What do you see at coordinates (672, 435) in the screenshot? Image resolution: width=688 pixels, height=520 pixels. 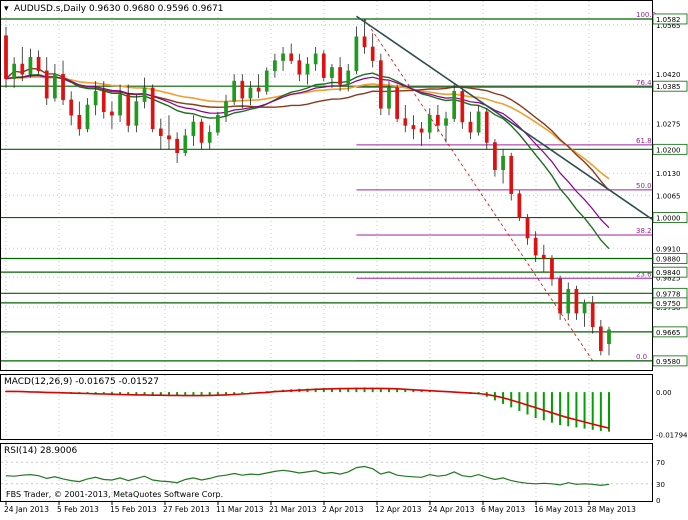 I see `macd-tick-label: -0.01794` at bounding box center [672, 435].